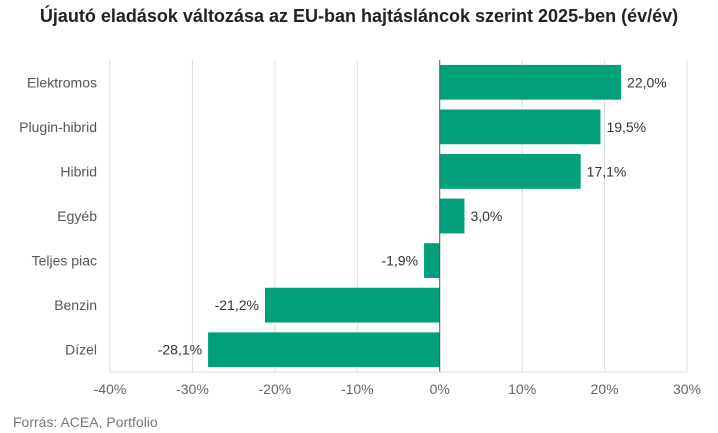 The width and height of the screenshot is (718, 433). What do you see at coordinates (75, 305) in the screenshot?
I see `category-label: Benzin` at bounding box center [75, 305].